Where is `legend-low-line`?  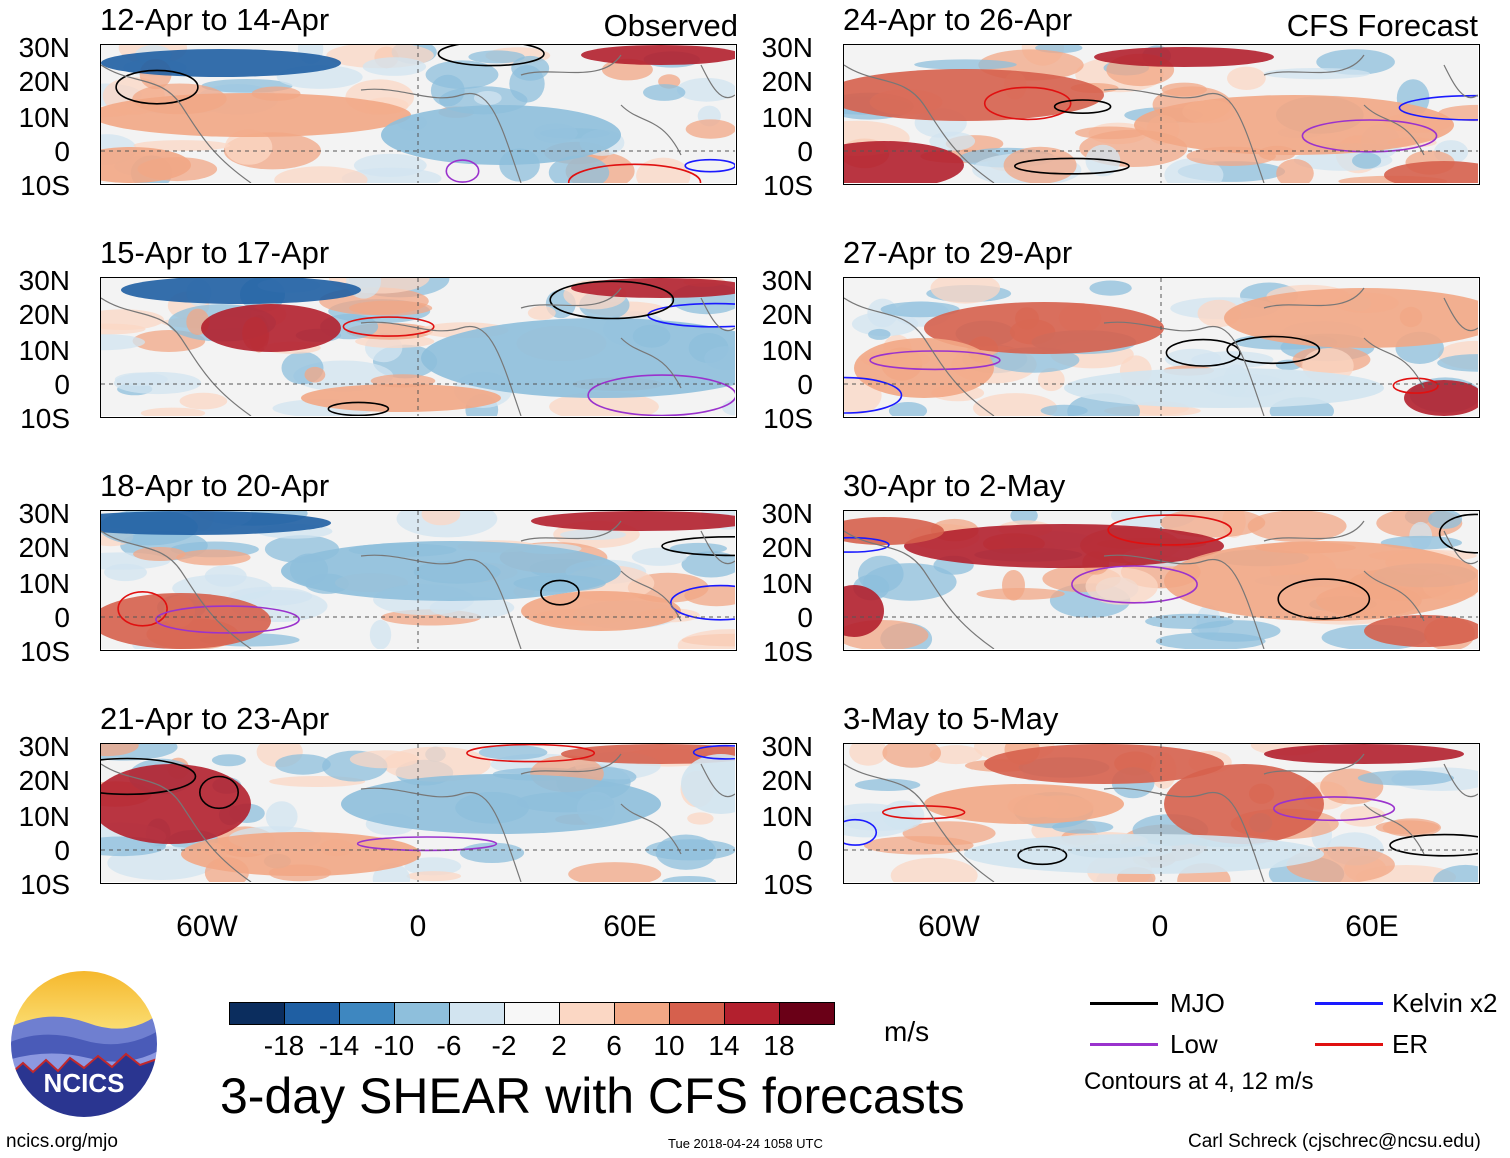 legend-low-line is located at coordinates (1124, 1044).